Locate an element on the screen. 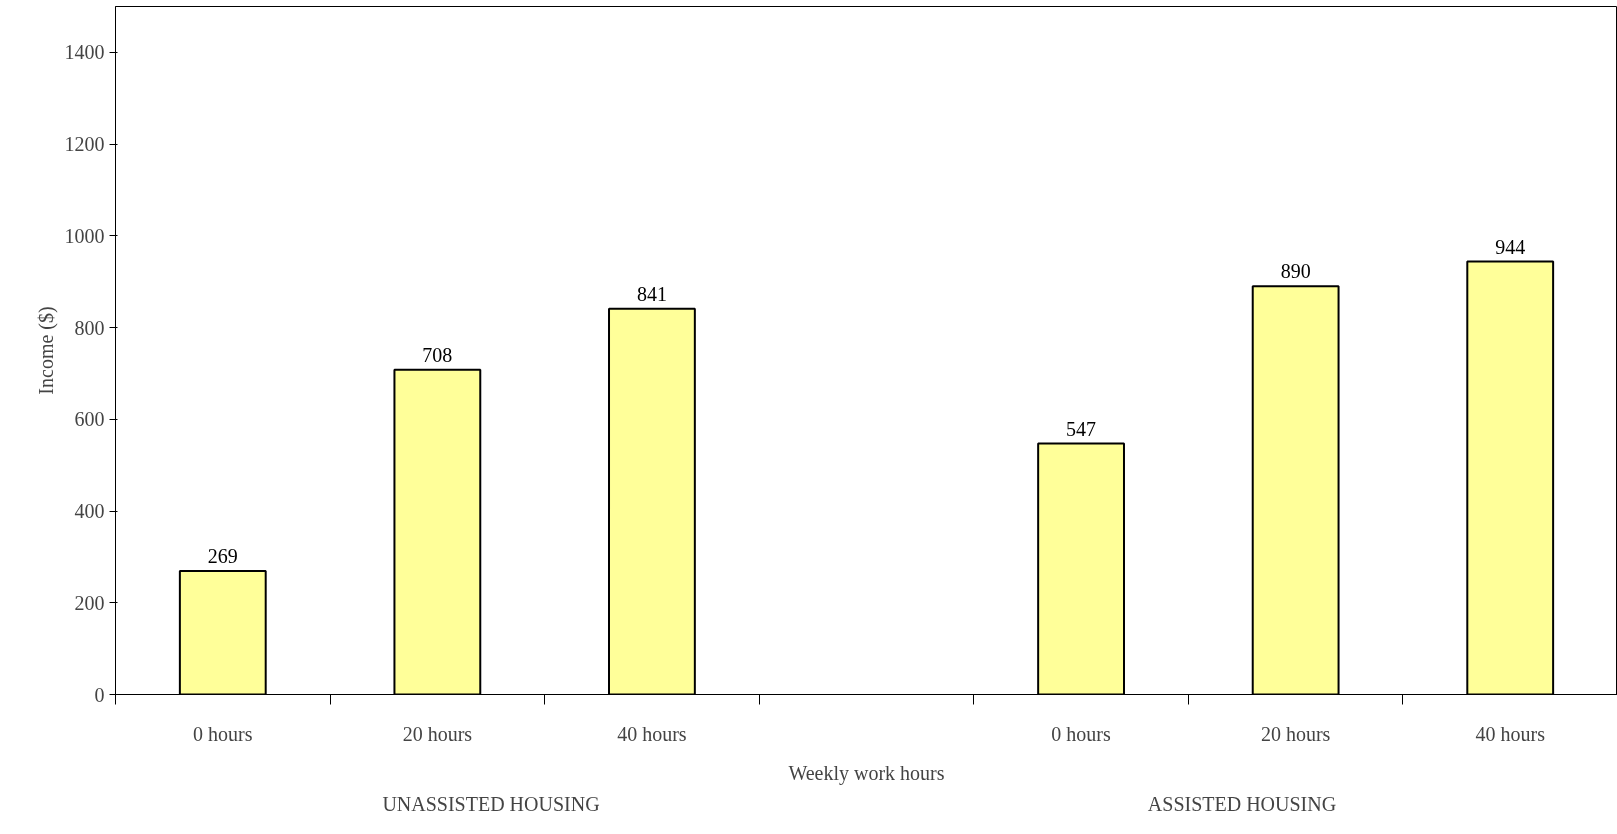  y-tick-label: 600 is located at coordinates (89, 419).